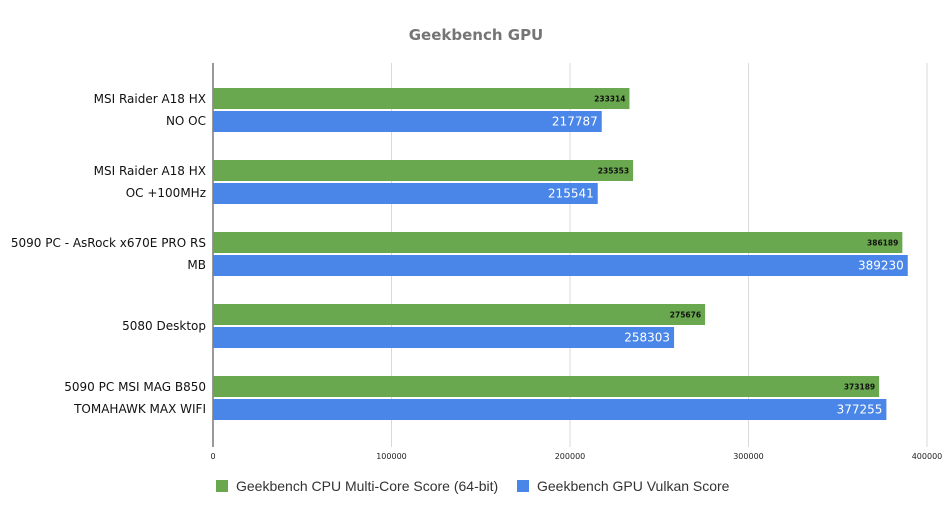  What do you see at coordinates (859, 387) in the screenshot?
I see `data-label: 373189` at bounding box center [859, 387].